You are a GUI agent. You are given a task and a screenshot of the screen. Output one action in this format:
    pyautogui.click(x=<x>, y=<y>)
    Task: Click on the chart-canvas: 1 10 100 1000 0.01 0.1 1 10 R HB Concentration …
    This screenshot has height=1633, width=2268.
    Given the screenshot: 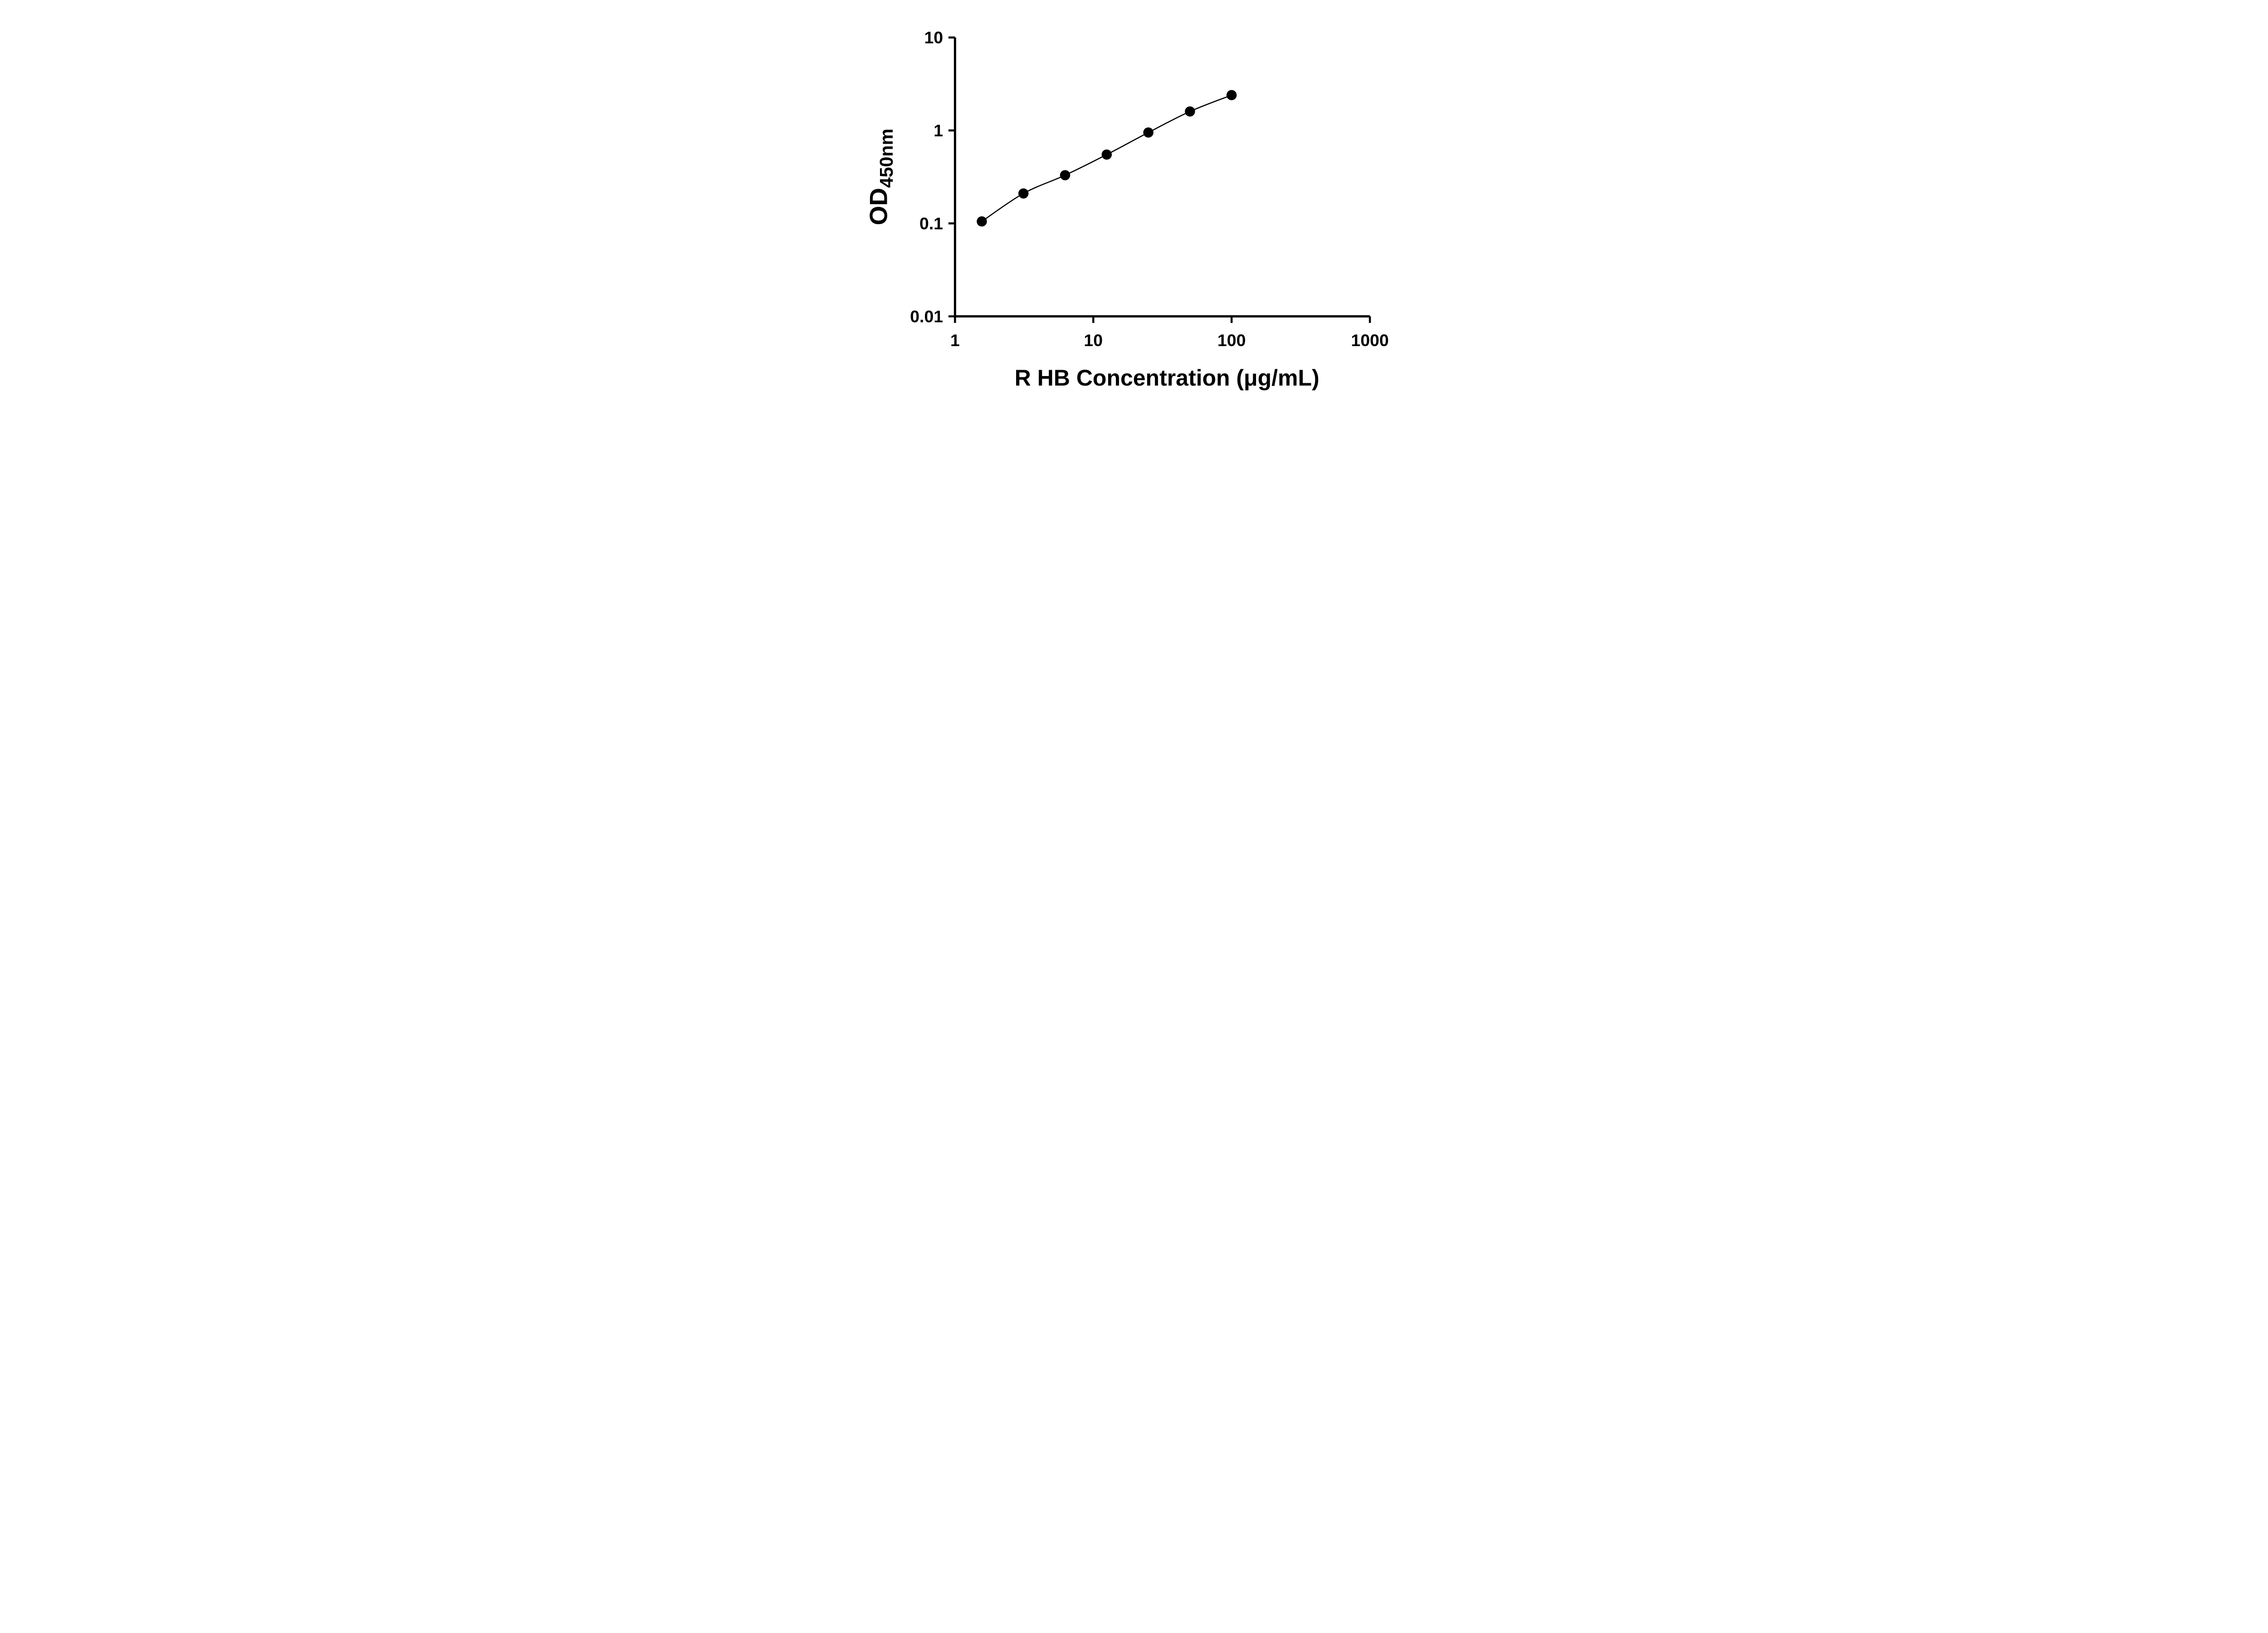 What is the action you would take?
    pyautogui.click(x=1126, y=209)
    